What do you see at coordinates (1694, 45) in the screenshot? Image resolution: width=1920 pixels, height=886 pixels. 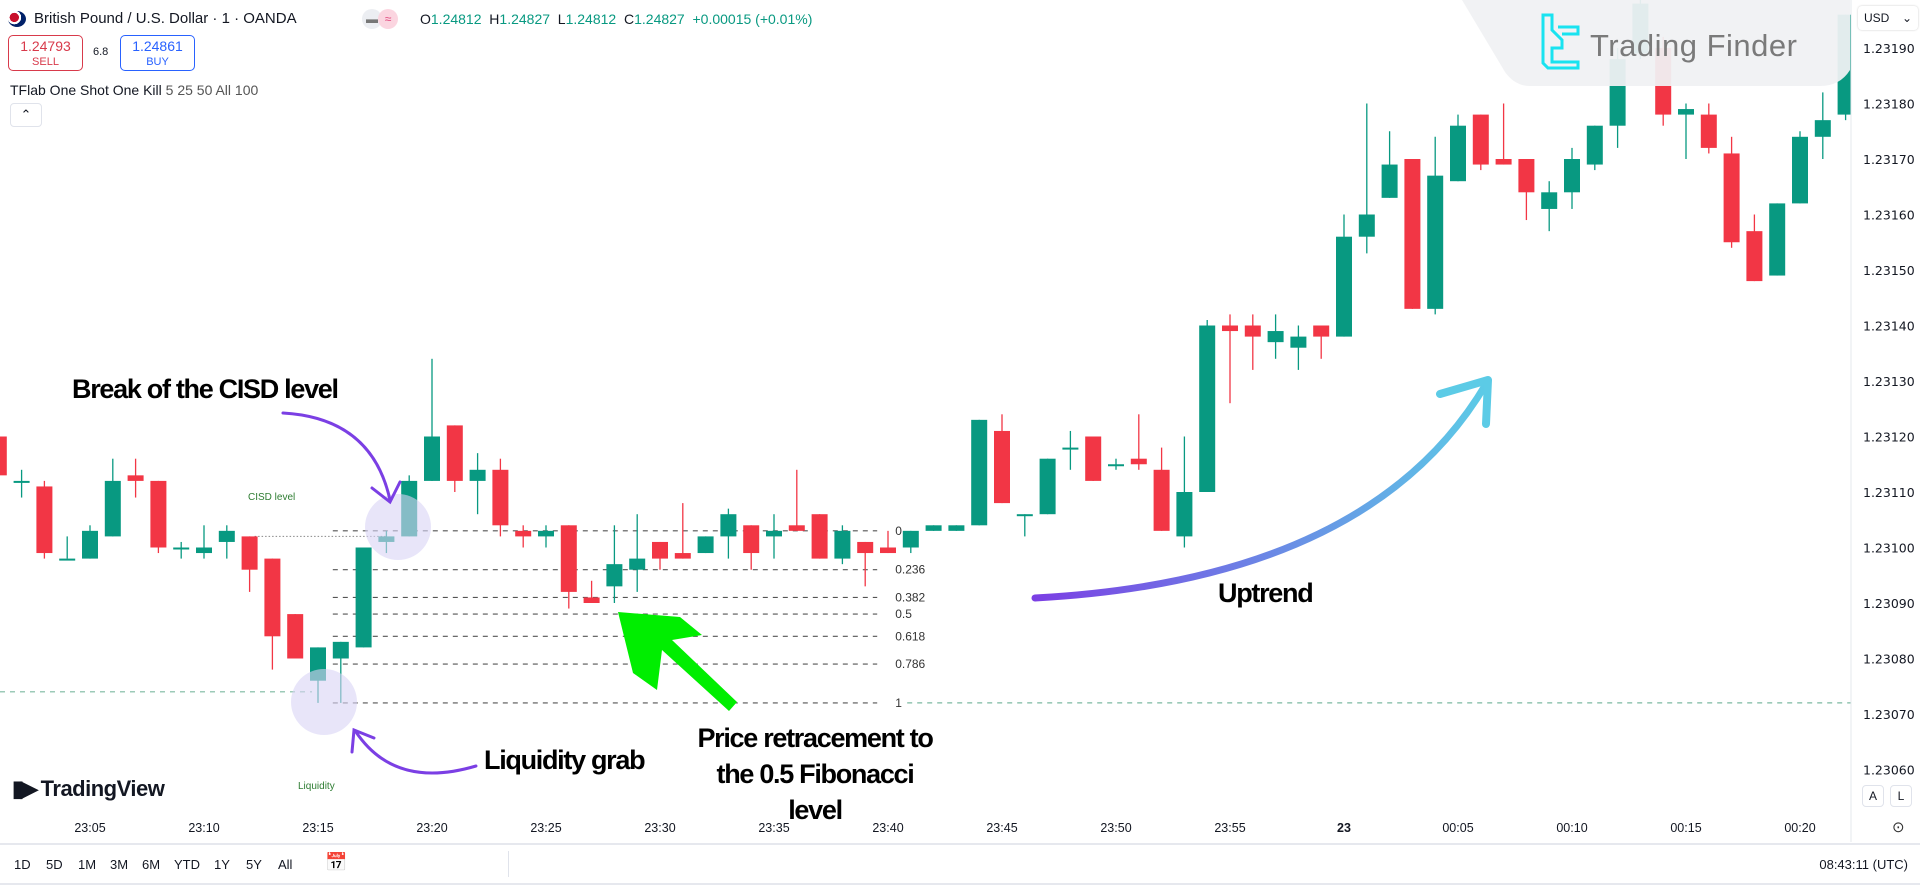 I see `watermark-brand: Trading Finder` at bounding box center [1694, 45].